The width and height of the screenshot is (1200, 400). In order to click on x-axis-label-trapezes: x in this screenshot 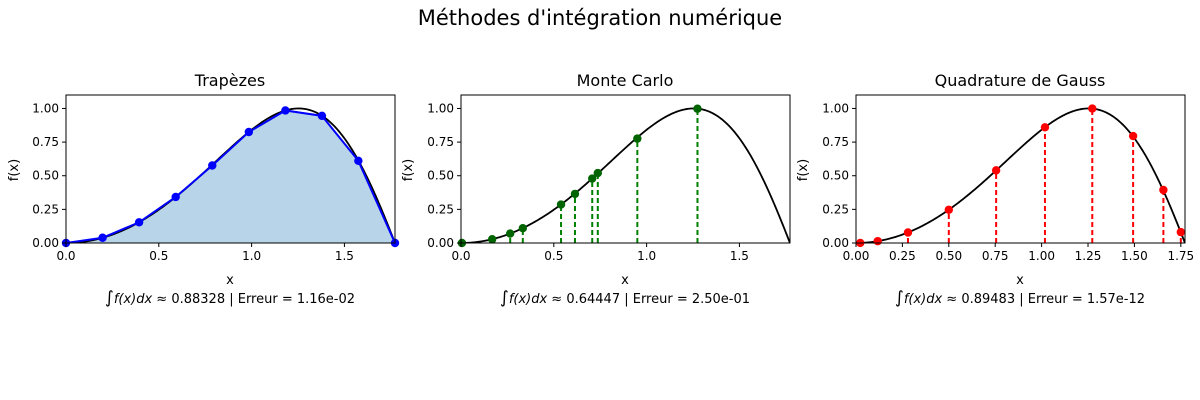, I will do `click(230, 280)`.